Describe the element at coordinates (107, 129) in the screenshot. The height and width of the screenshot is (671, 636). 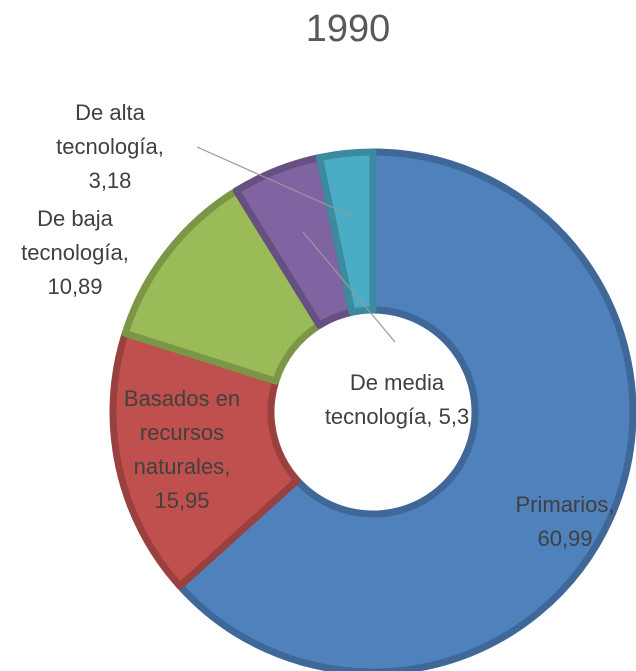
I see `label-category: De alta tecnología` at that location.